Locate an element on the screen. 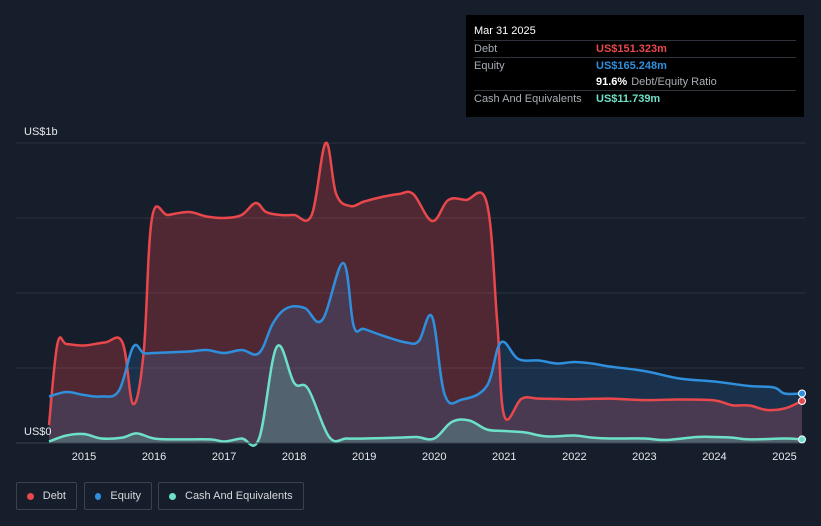 Image resolution: width=821 pixels, height=526 pixels. x-tick-label: 2016 is located at coordinates (154, 457).